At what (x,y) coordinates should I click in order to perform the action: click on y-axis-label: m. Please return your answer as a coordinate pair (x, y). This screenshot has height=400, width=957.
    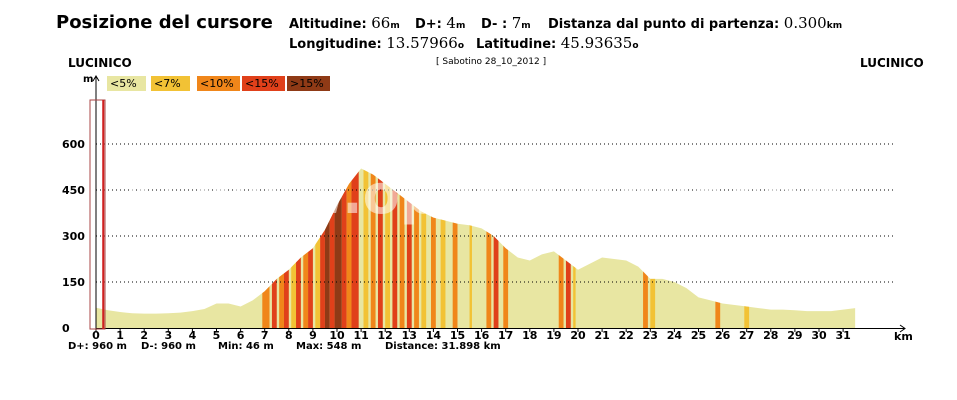
    Looking at the image, I should click on (88, 79).